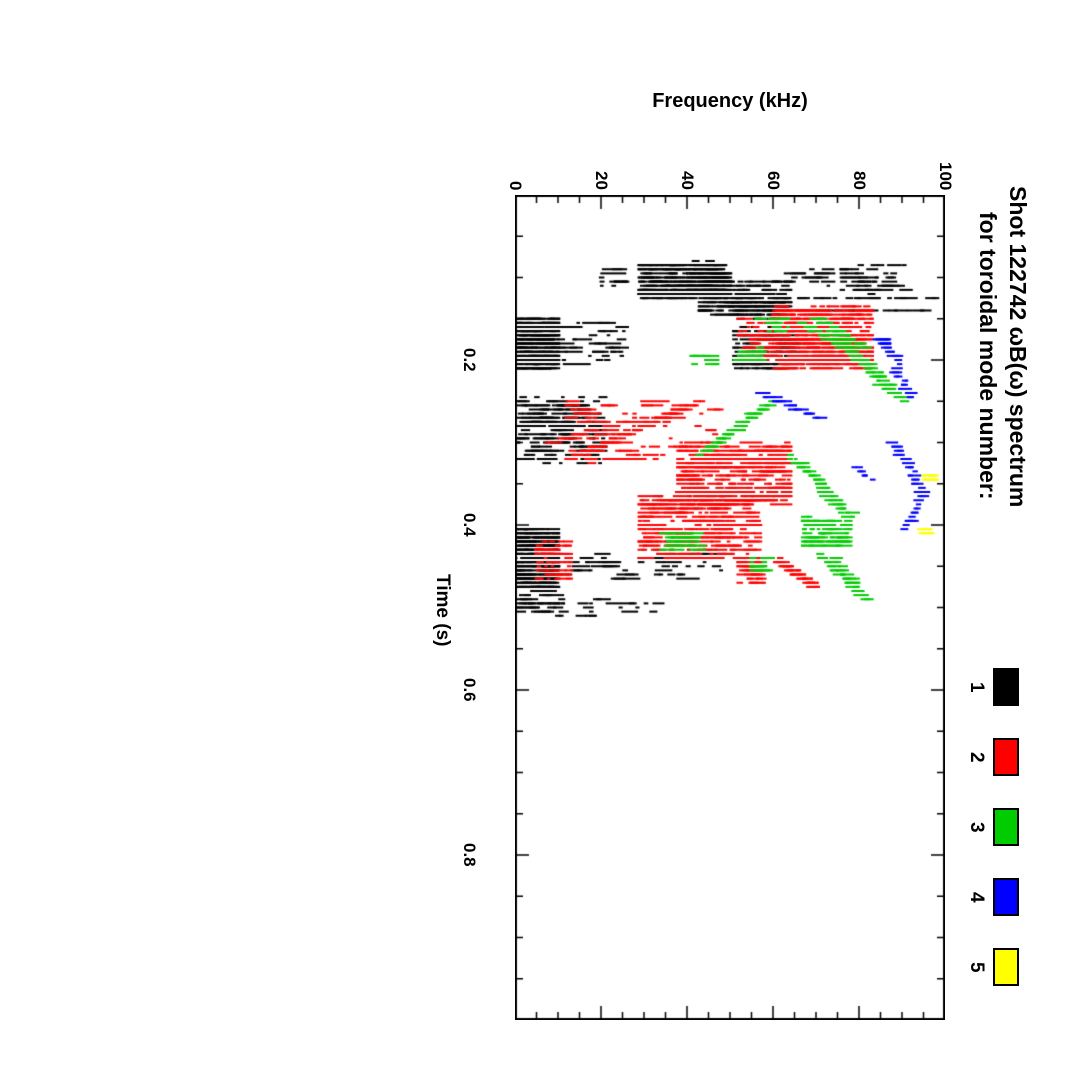 This screenshot has width=1071, height=1071. I want to click on chart-title-line-1: Shot 122742 ωB(ω) spectrum, so click(1018, 347).